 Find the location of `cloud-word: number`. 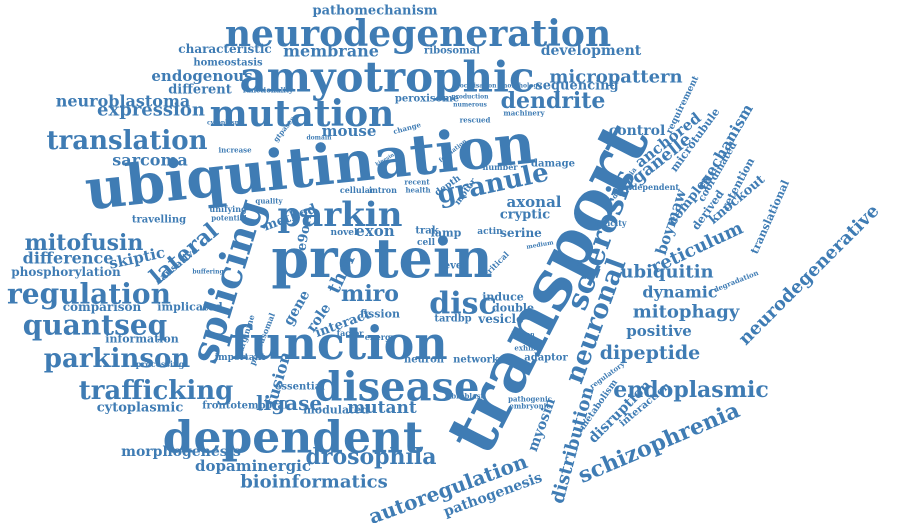

cloud-word: number is located at coordinates (501, 167).